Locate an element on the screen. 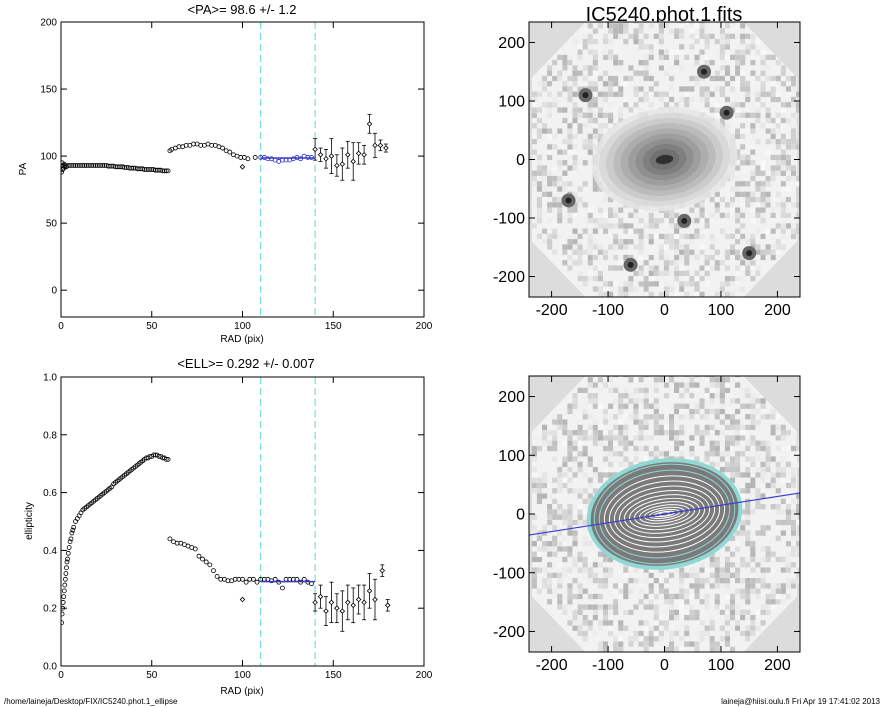 This screenshot has width=885, height=708. img-bottom-y-tick-label: -100 is located at coordinates (509, 573).